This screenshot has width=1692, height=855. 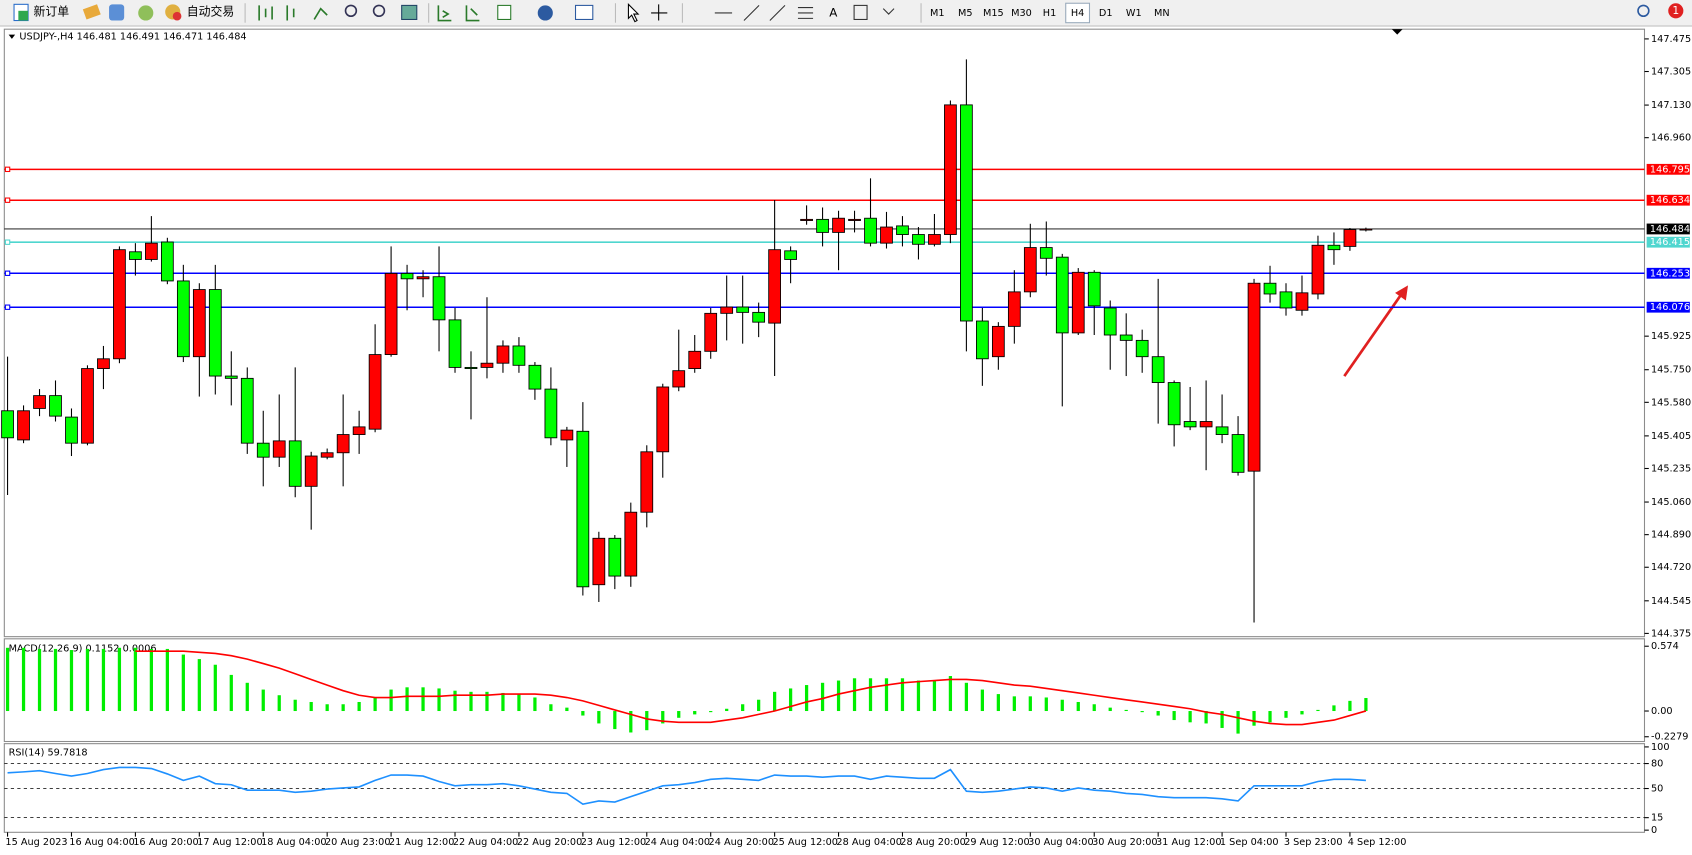 What do you see at coordinates (1134, 13) in the screenshot?
I see `timeframe-button: W1` at bounding box center [1134, 13].